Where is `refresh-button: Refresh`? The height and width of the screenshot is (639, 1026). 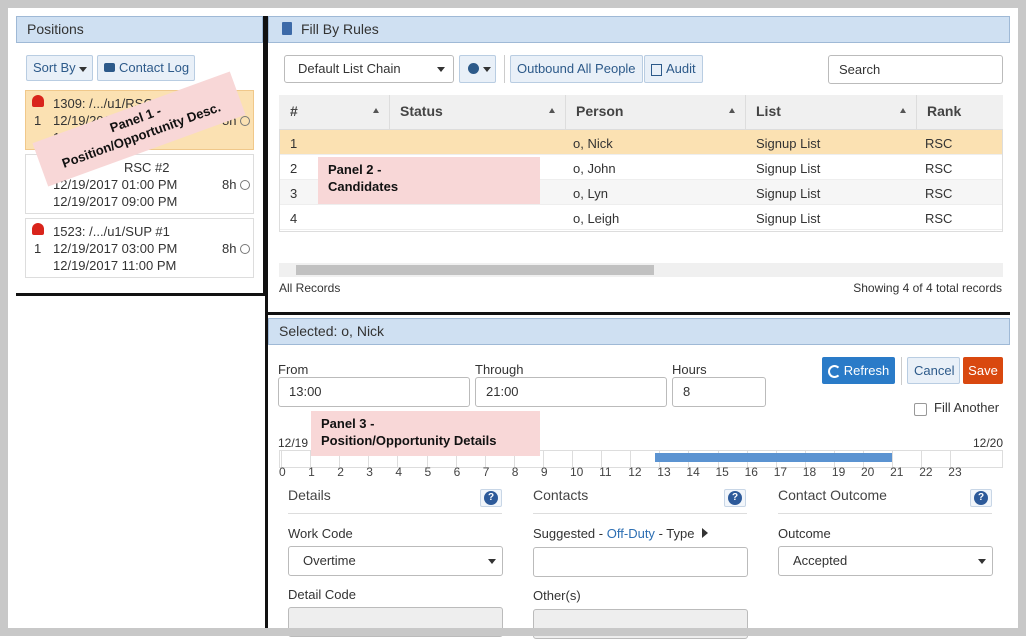
refresh-button: Refresh is located at coordinates (858, 370).